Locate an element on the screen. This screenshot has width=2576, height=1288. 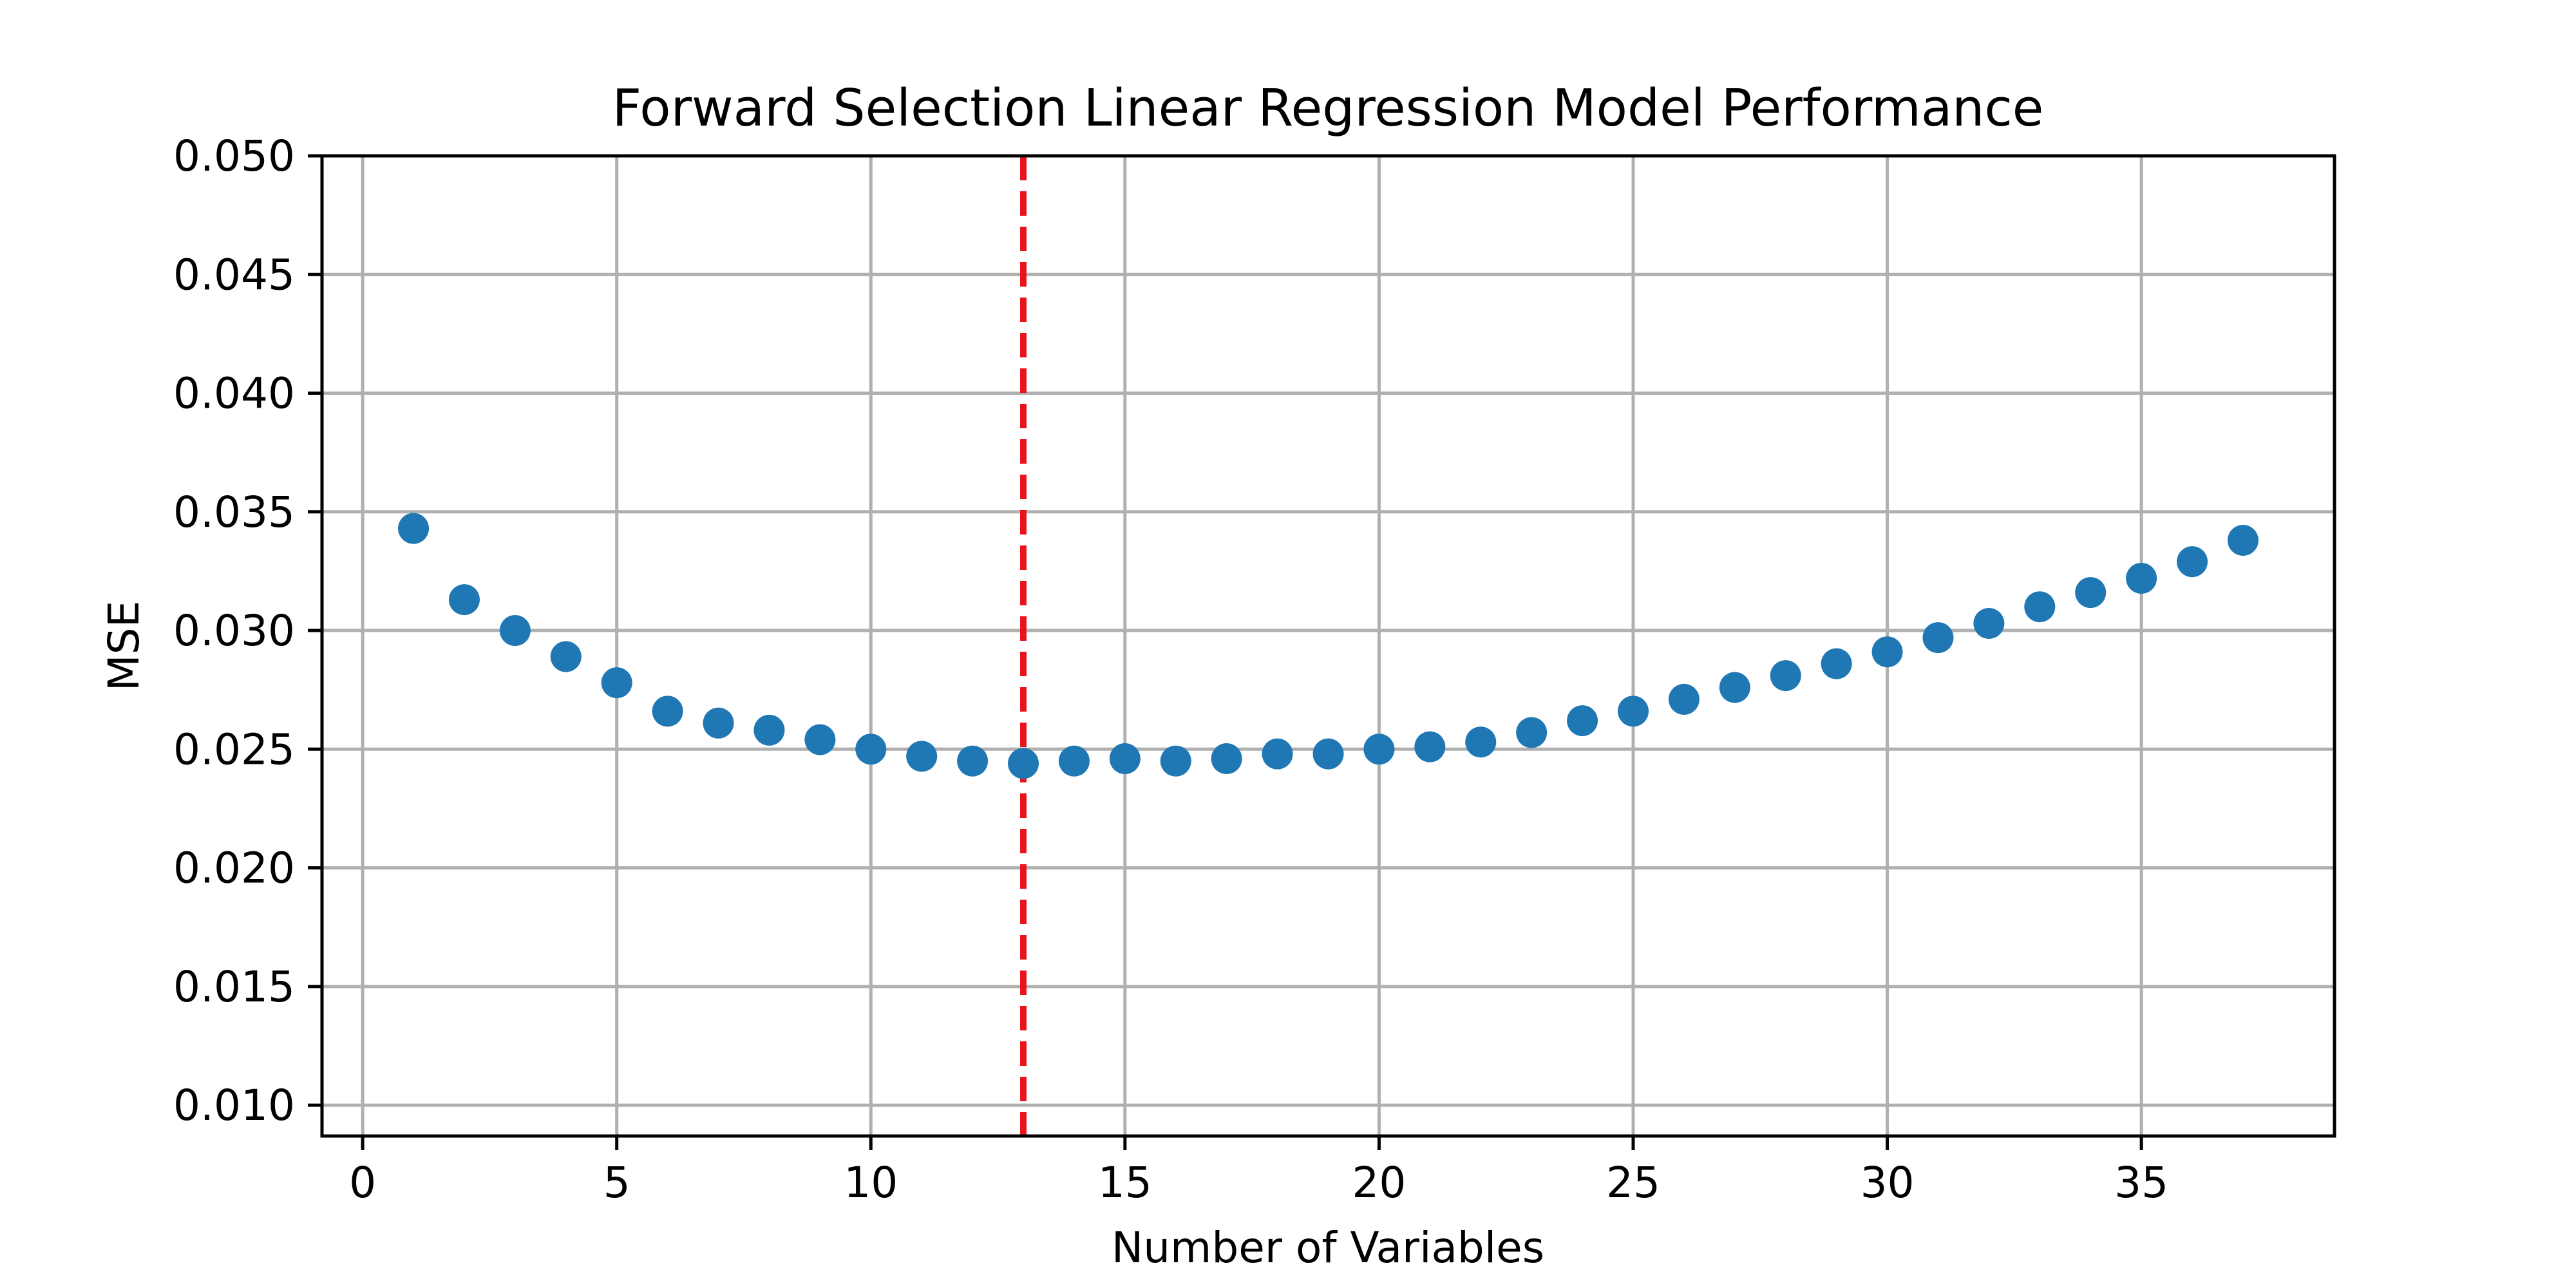
y-tick-label: 0.015 is located at coordinates (234, 987).